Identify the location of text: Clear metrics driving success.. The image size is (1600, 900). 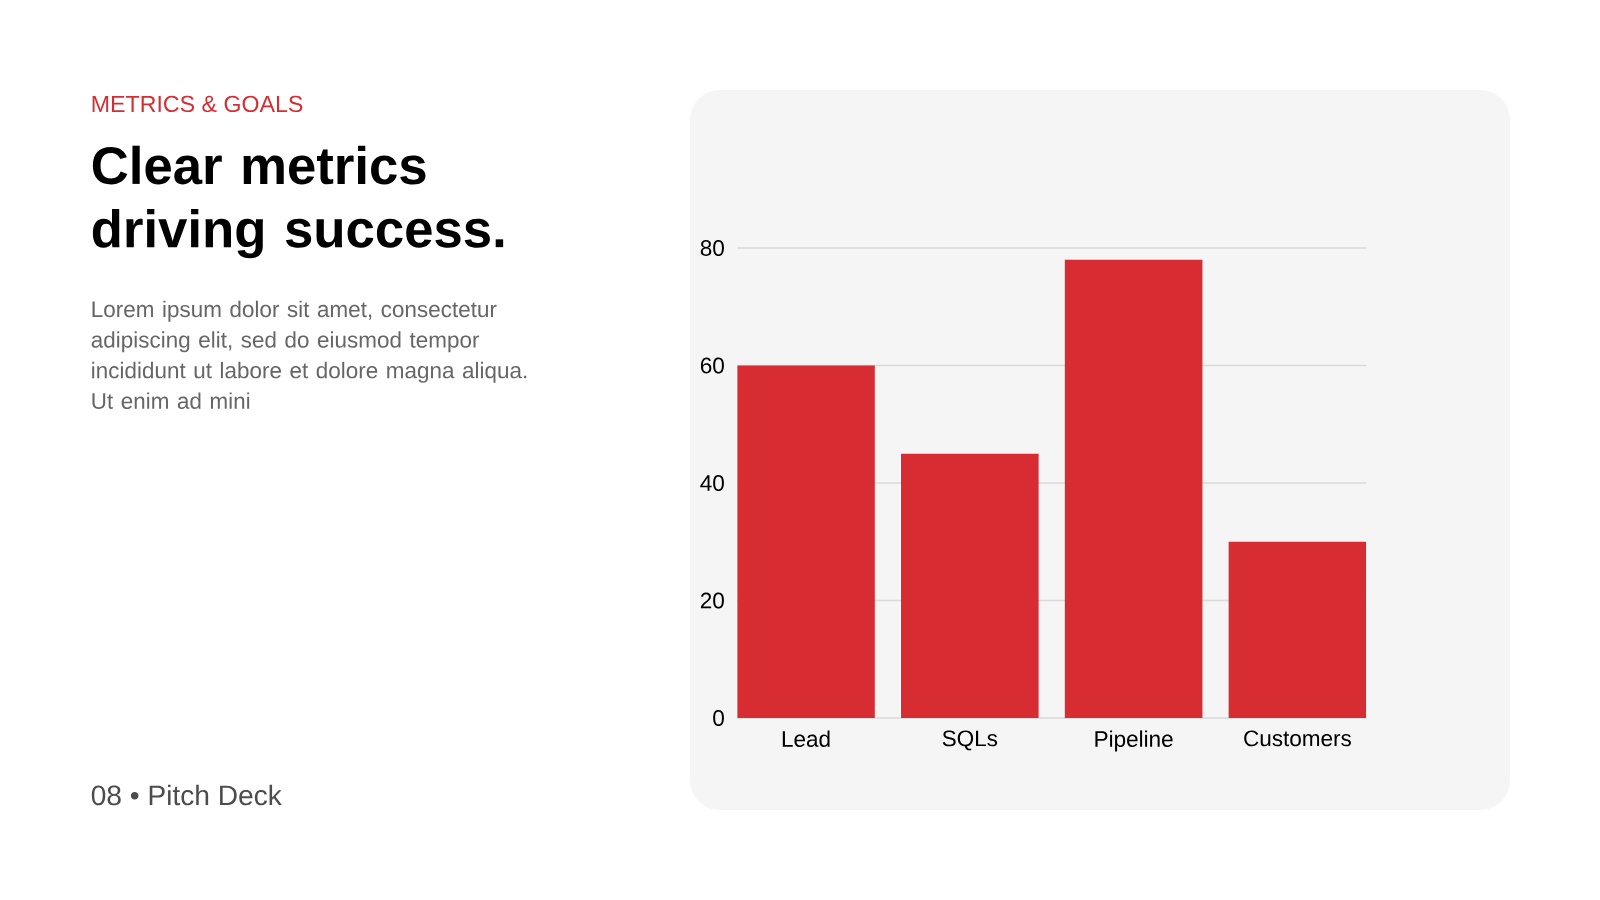
(298, 202).